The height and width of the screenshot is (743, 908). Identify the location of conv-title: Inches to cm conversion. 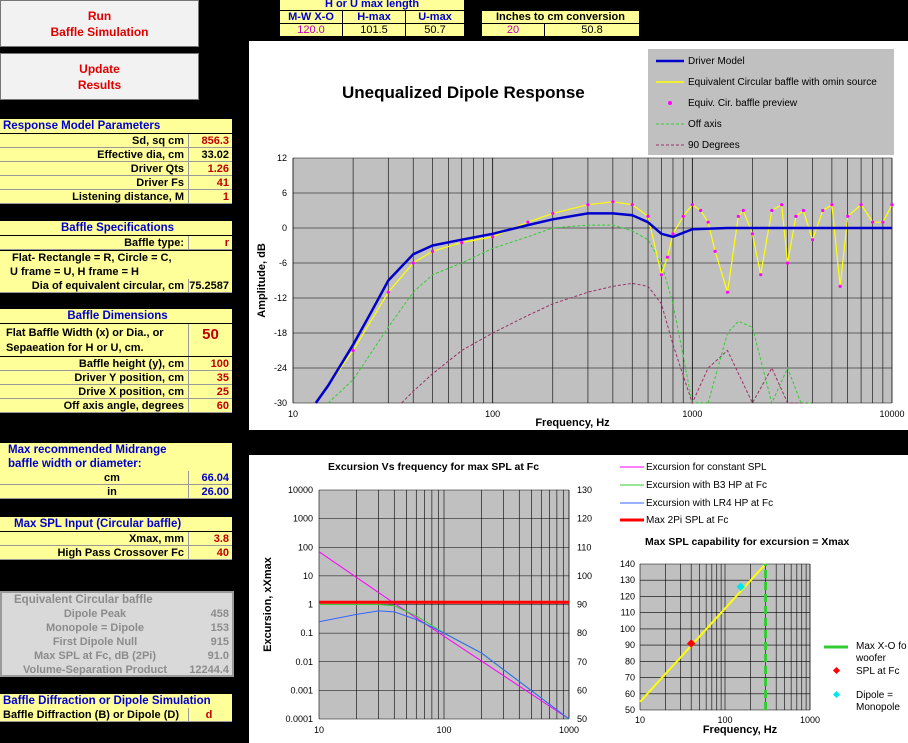
(560, 17).